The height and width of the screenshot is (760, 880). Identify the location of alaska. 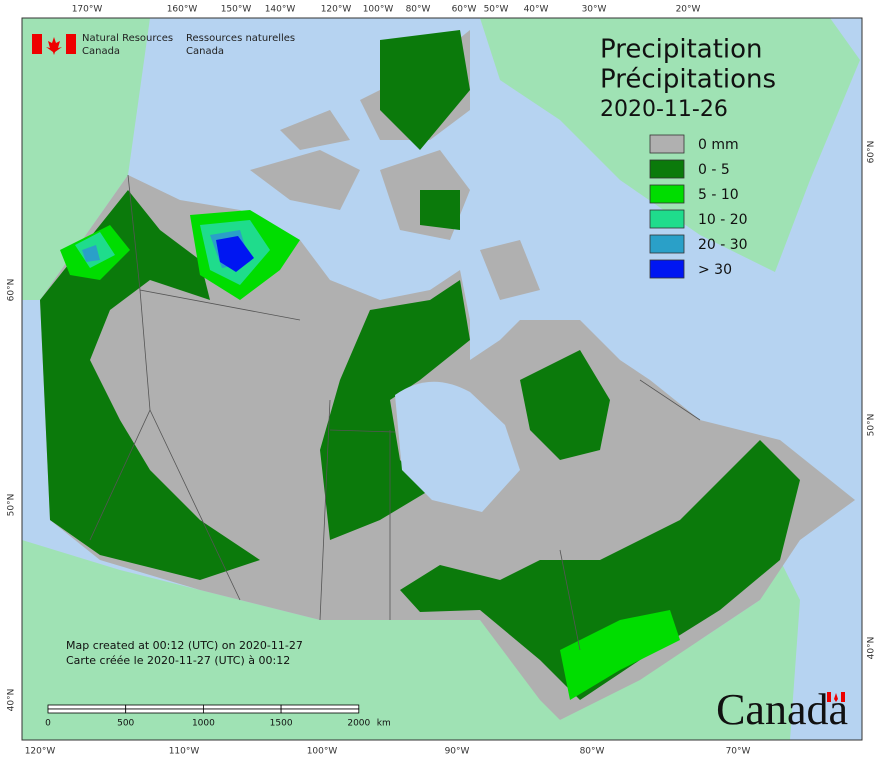
(86, 159).